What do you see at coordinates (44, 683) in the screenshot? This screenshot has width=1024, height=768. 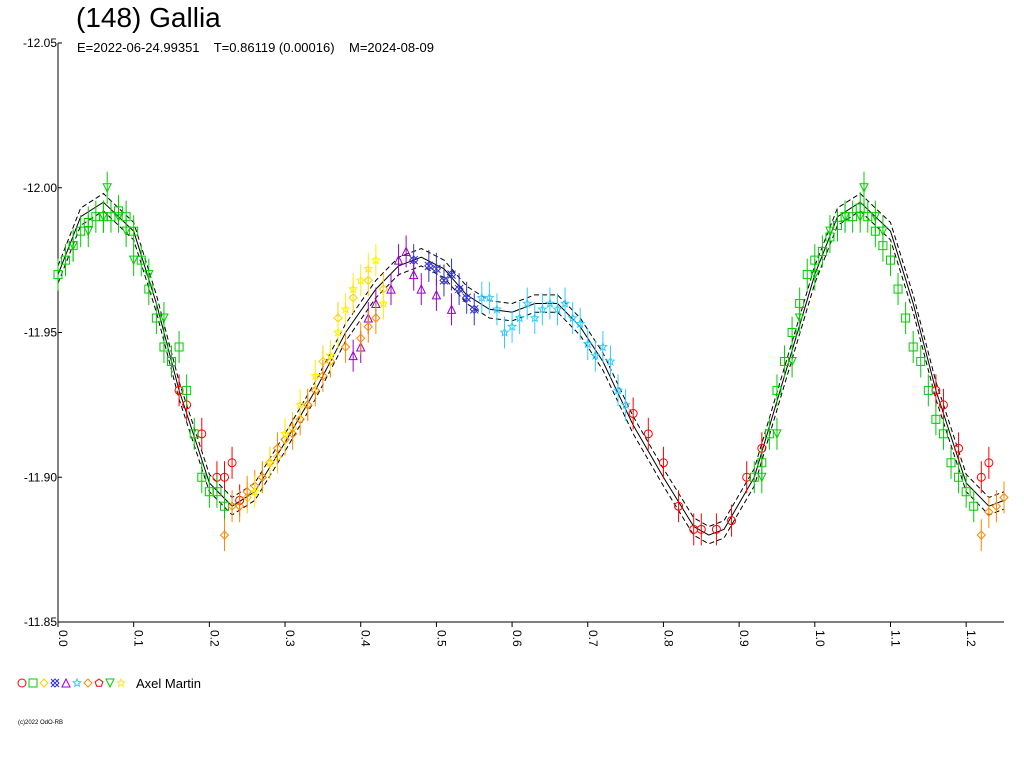 I see `legend-marker-diamond` at bounding box center [44, 683].